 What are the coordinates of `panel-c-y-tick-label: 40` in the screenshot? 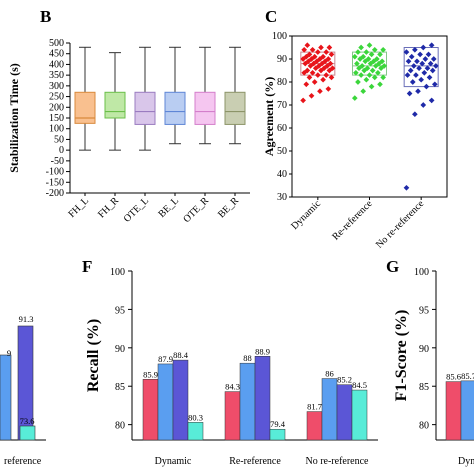 It's located at (282, 174).